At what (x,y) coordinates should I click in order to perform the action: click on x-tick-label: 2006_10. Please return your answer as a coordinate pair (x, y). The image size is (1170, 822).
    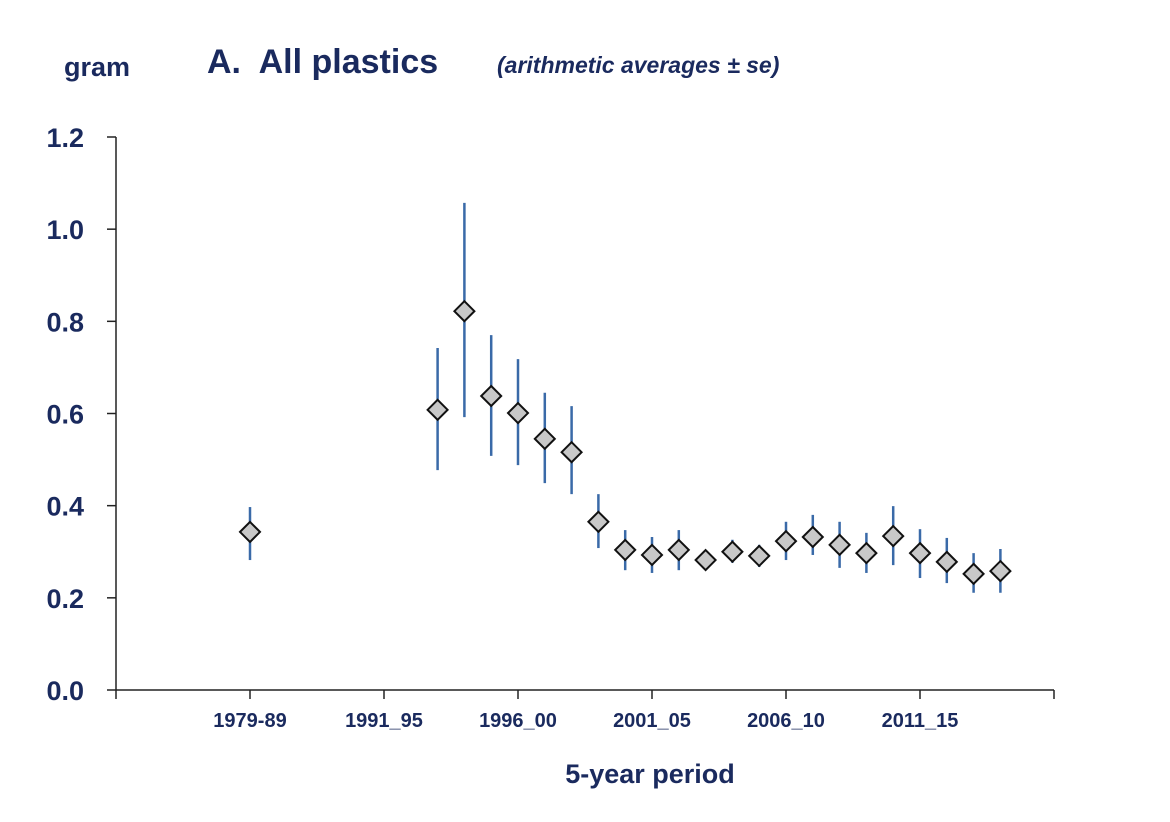
    Looking at the image, I should click on (786, 721).